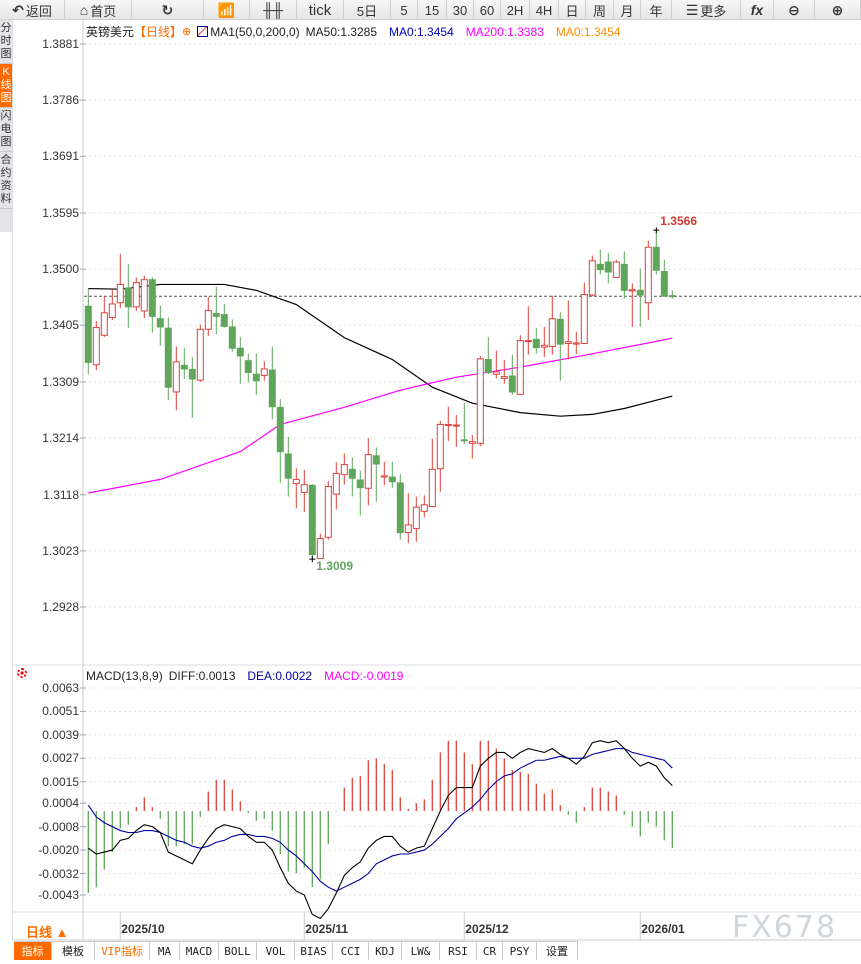  I want to click on toolbar-button-60: 60, so click(487, 10).